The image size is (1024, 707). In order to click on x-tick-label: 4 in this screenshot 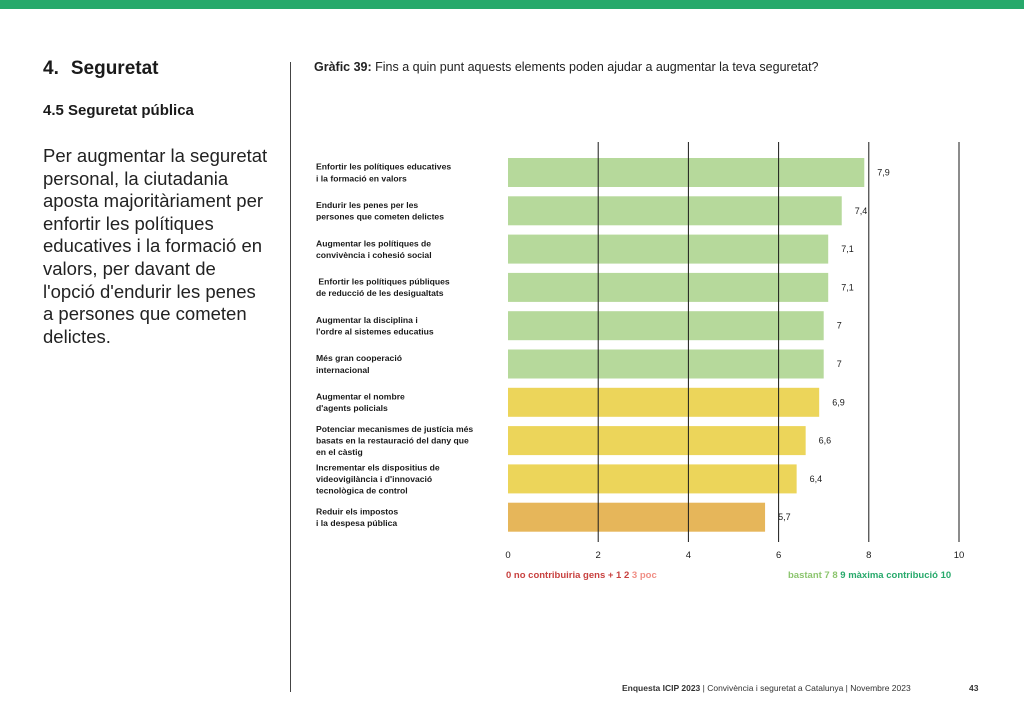, I will do `click(688, 555)`.